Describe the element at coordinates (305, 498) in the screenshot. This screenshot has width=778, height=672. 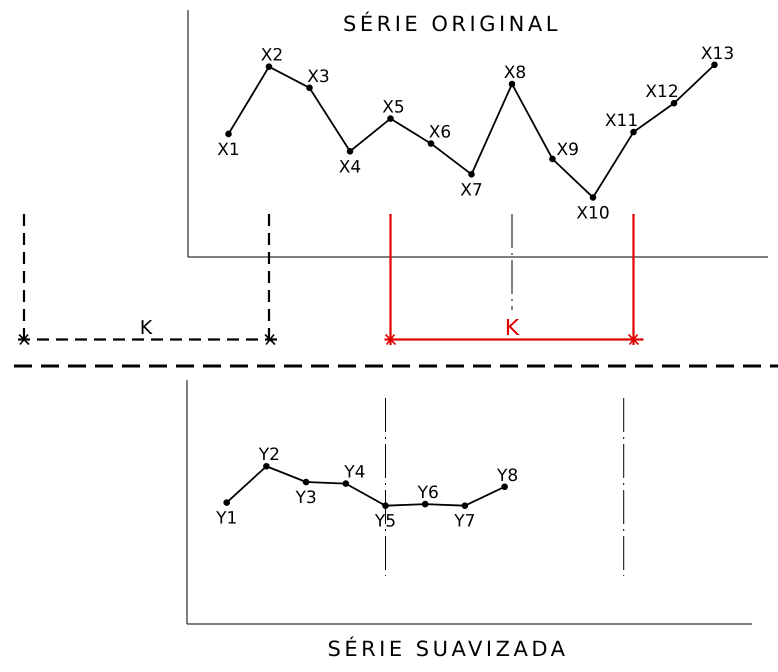
I see `x-tick-label: Y3` at that location.